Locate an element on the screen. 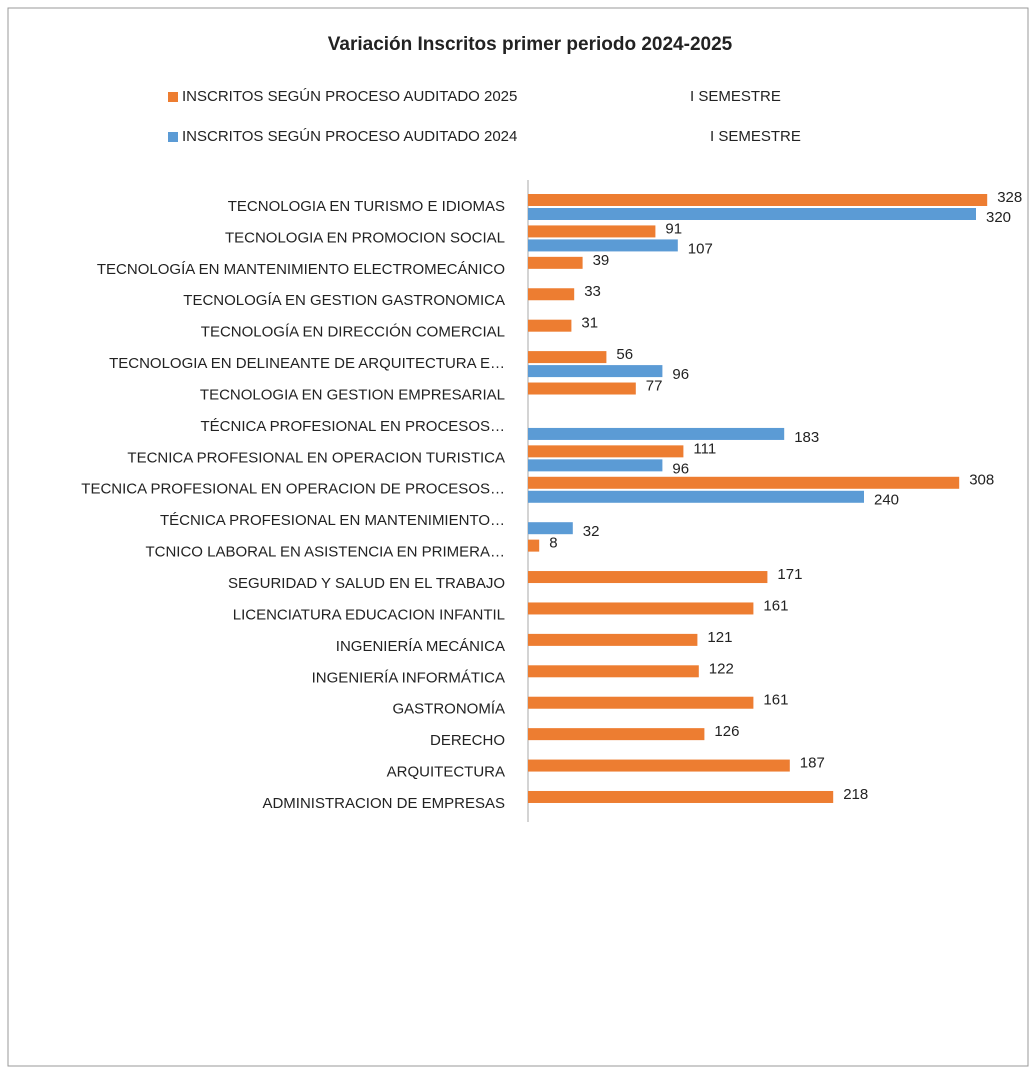 Image resolution: width=1036 pixels, height=1074 pixels. value-label: 31 is located at coordinates (589, 323).